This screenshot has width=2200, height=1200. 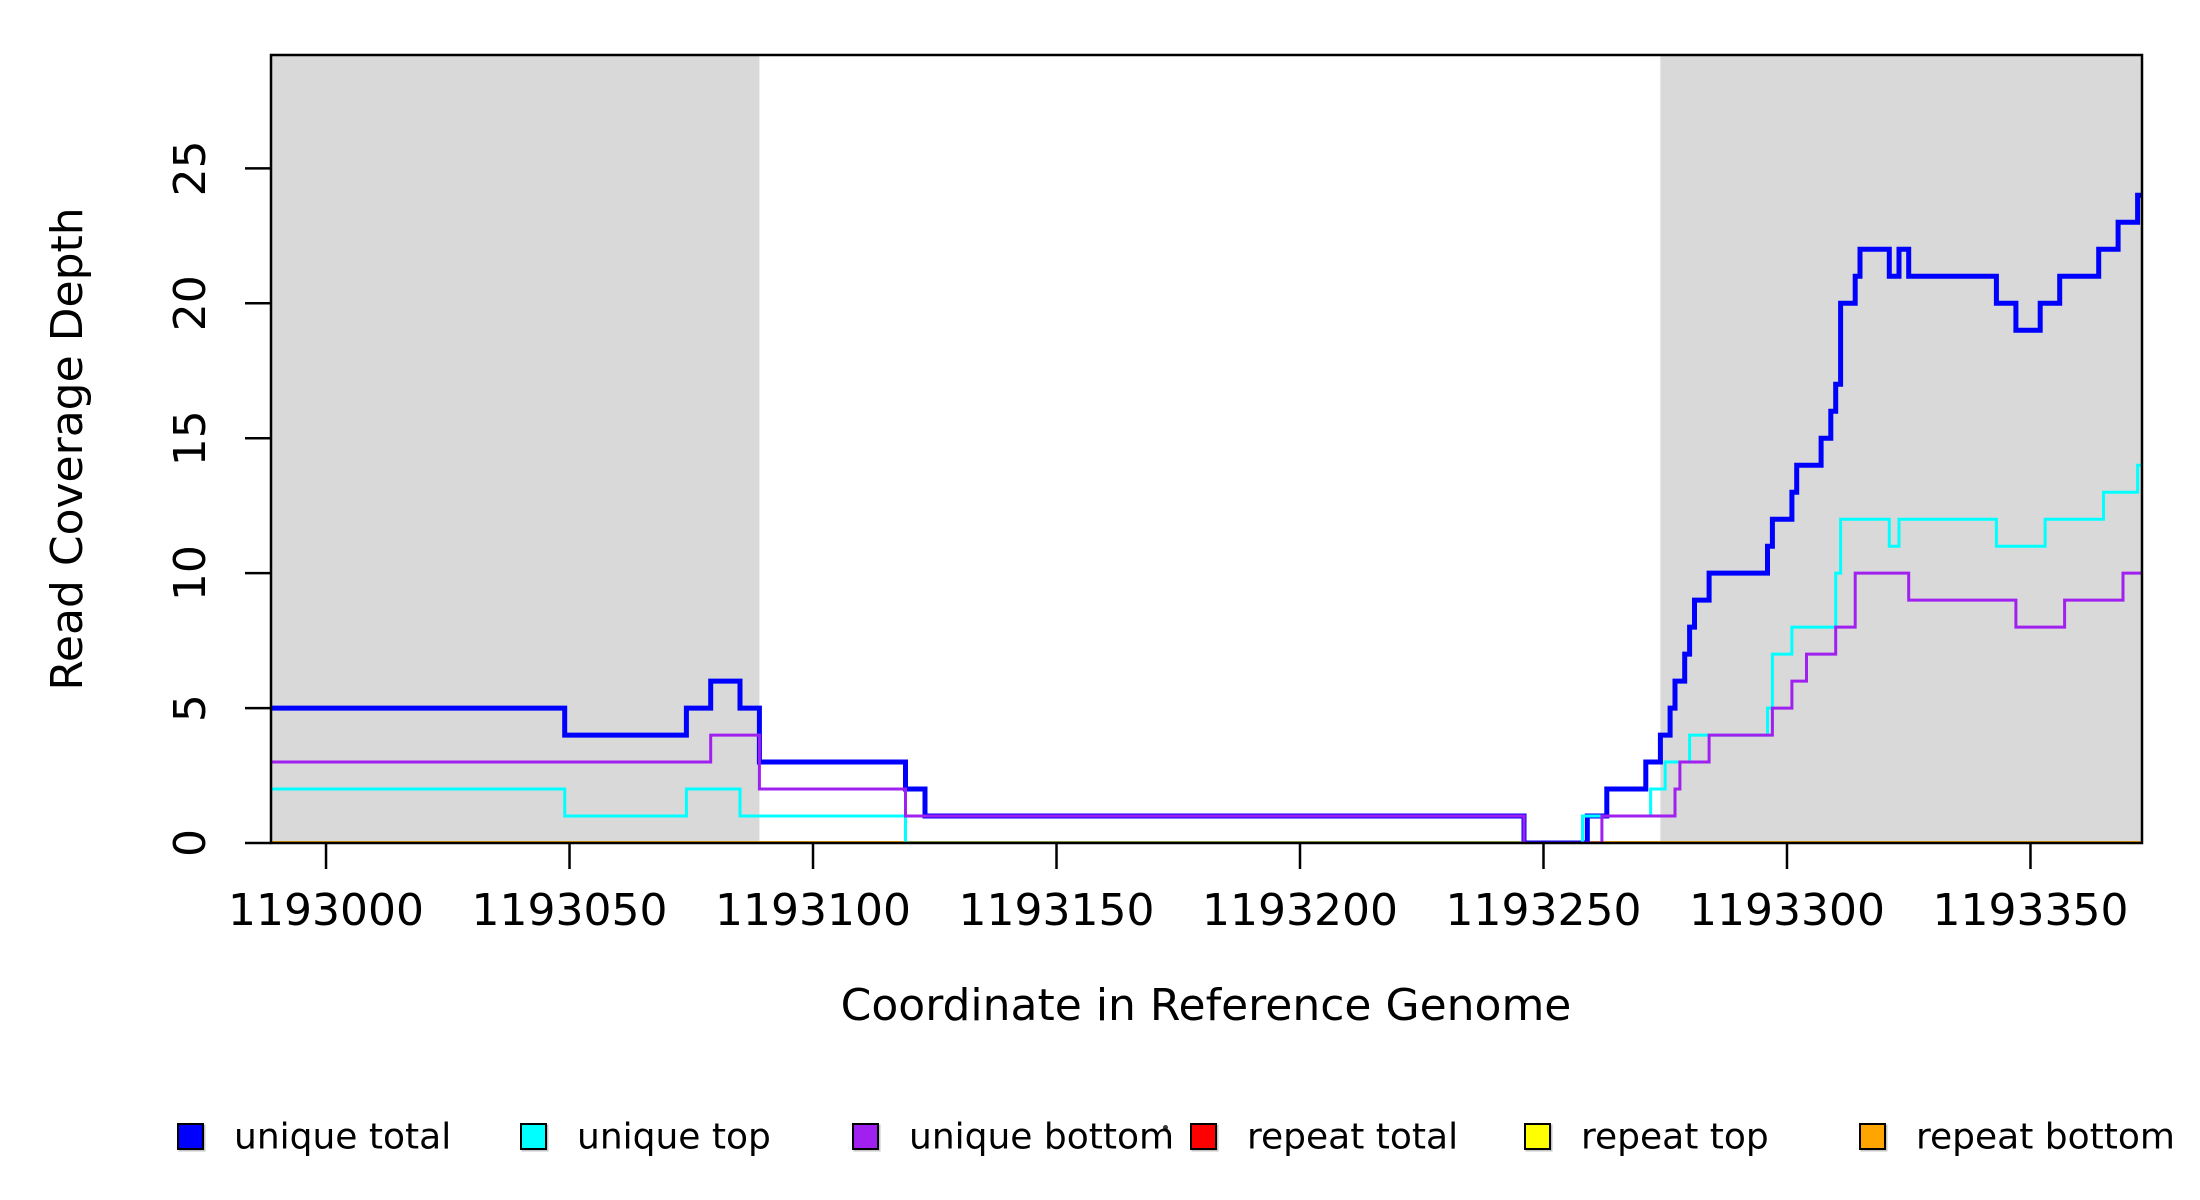 What do you see at coordinates (1300, 910) in the screenshot?
I see `x-tick-label: 1193200` at bounding box center [1300, 910].